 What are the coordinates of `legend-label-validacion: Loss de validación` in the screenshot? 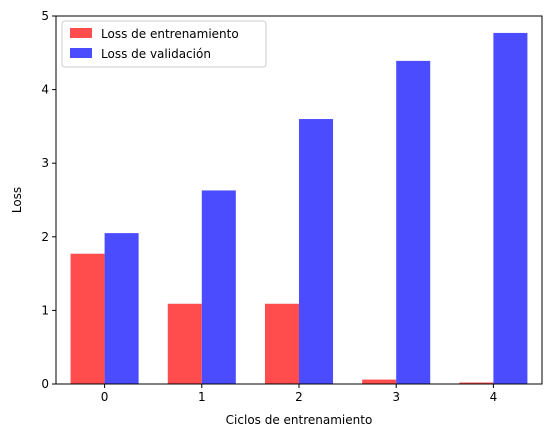 It's located at (156, 54).